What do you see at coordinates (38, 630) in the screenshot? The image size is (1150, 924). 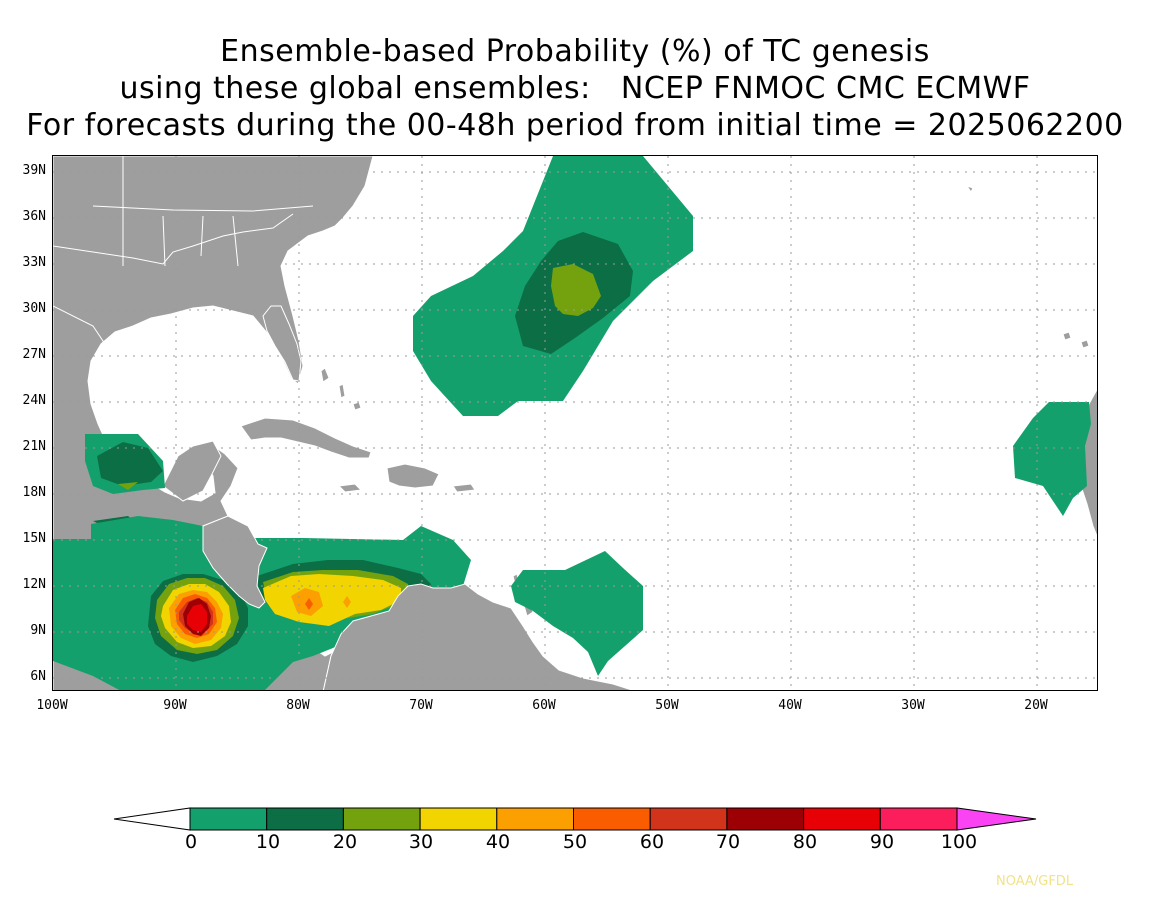 I see `lat-label-9n: 9N` at bounding box center [38, 630].